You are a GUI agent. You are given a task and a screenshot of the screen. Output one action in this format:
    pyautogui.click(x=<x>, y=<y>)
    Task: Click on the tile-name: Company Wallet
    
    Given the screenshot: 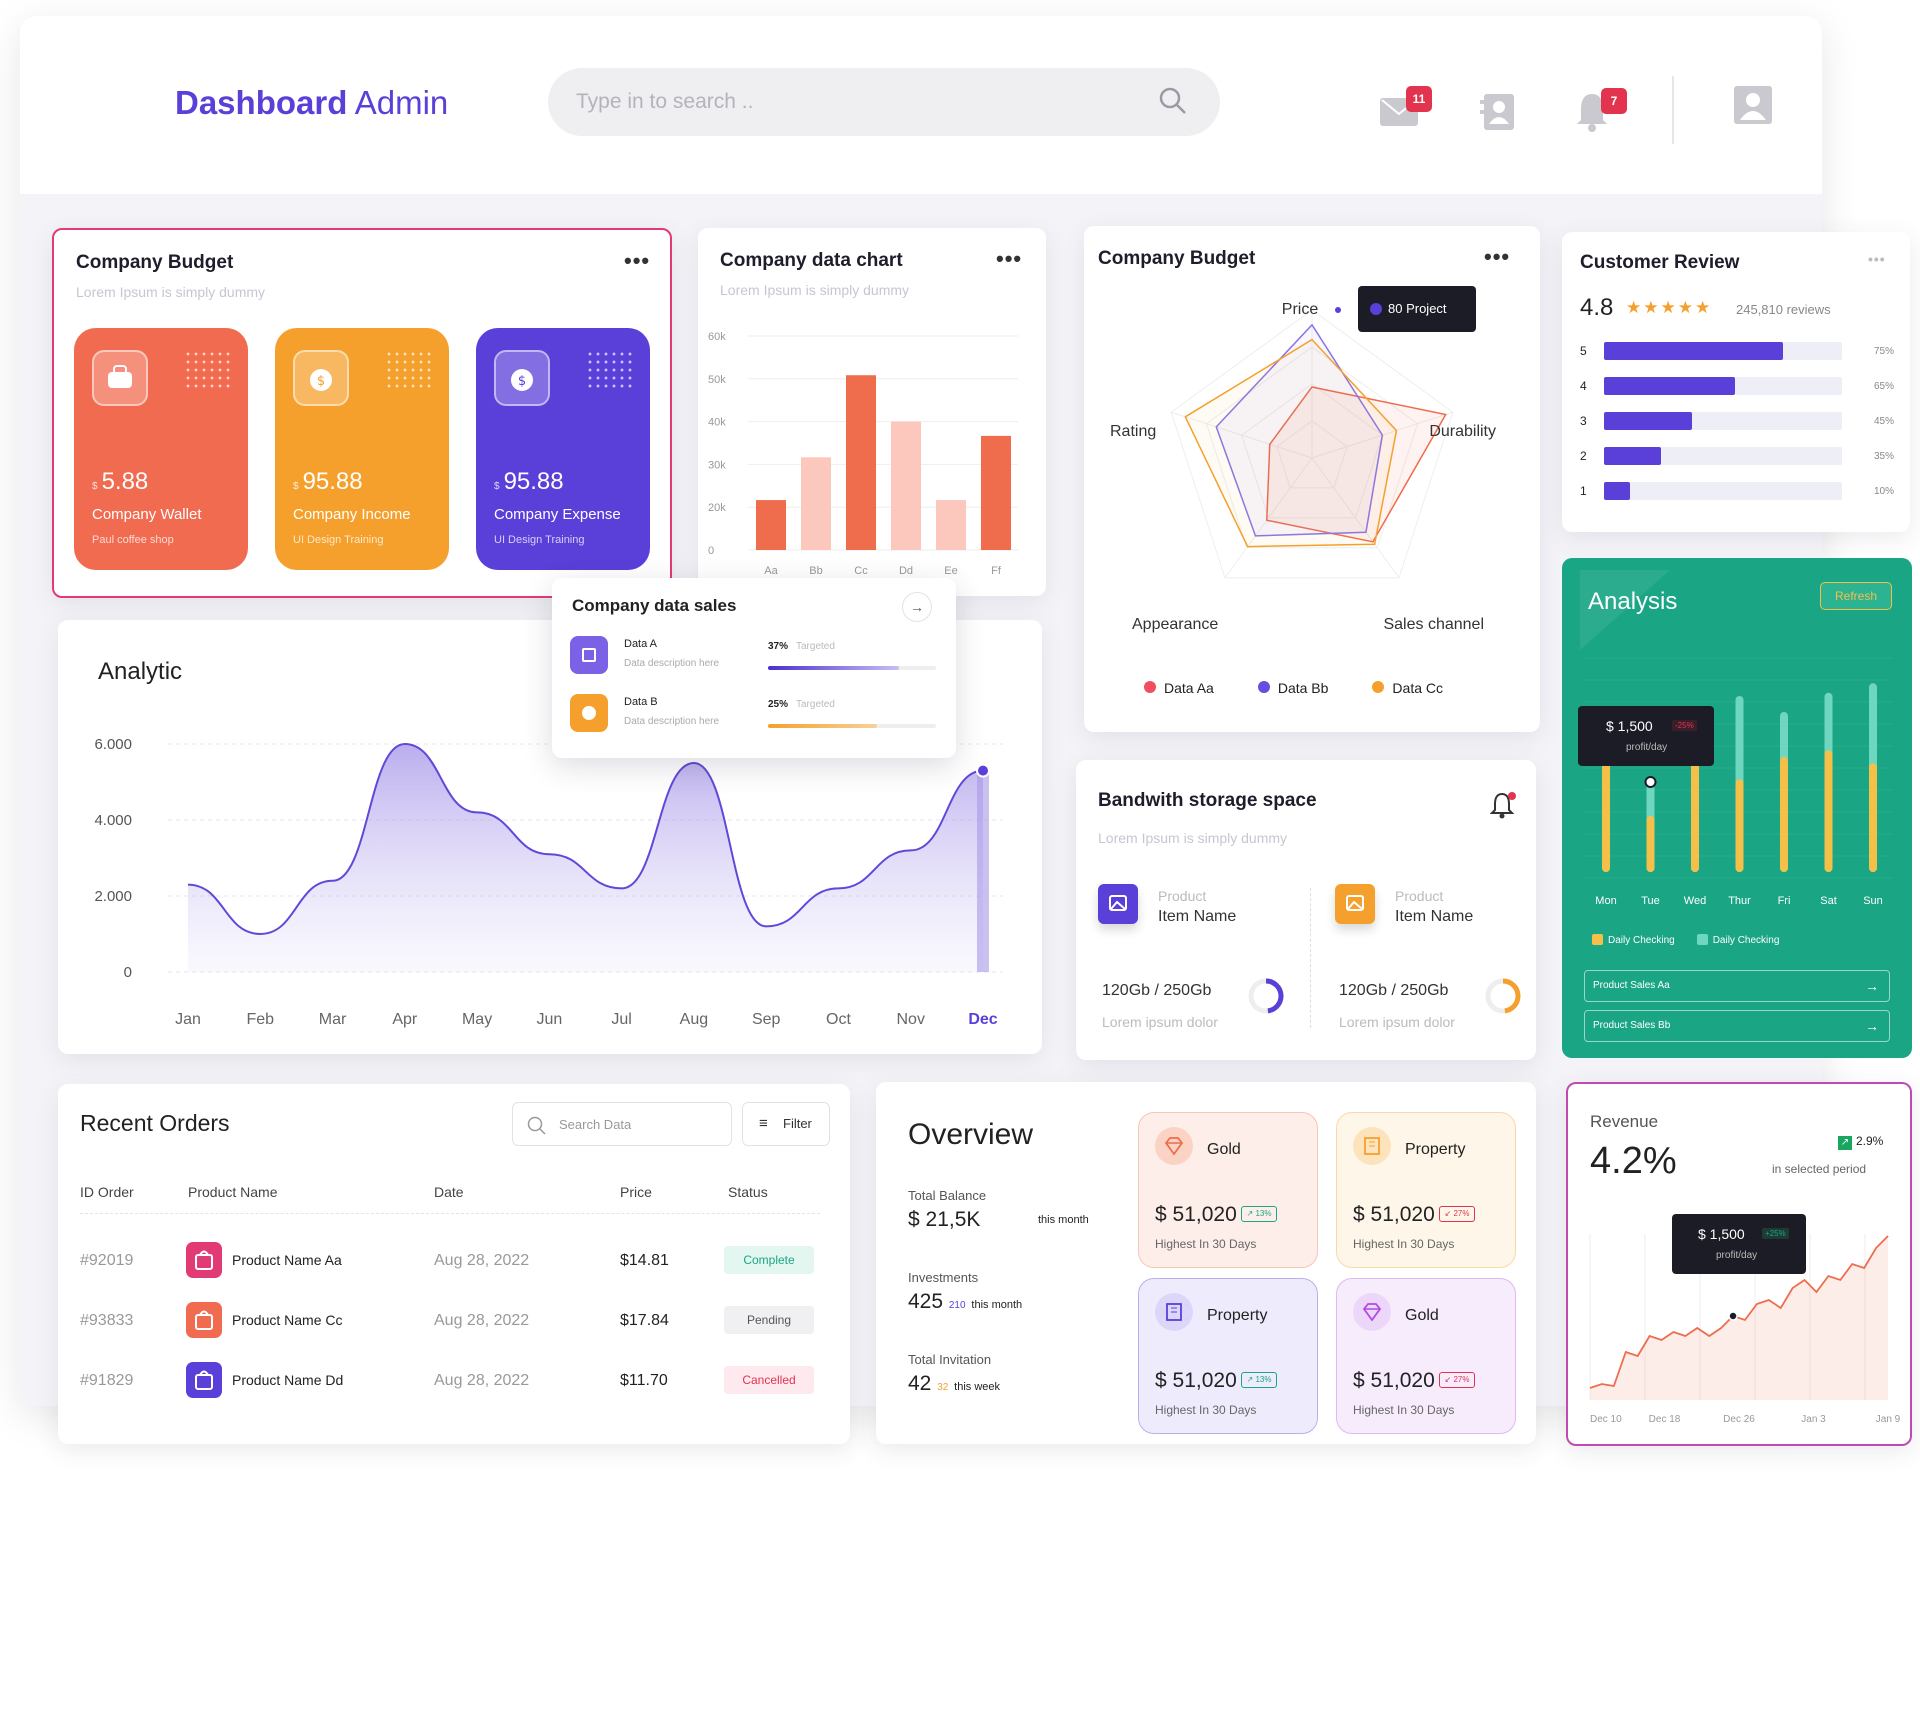 What is the action you would take?
    pyautogui.click(x=147, y=514)
    